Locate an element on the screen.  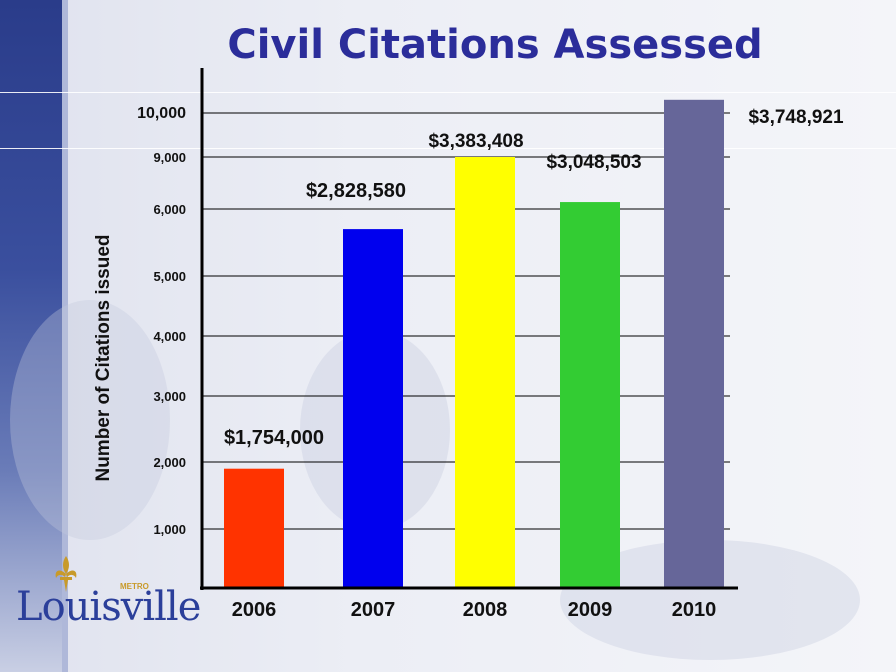
x-tick-label: 2006 is located at coordinates (254, 610).